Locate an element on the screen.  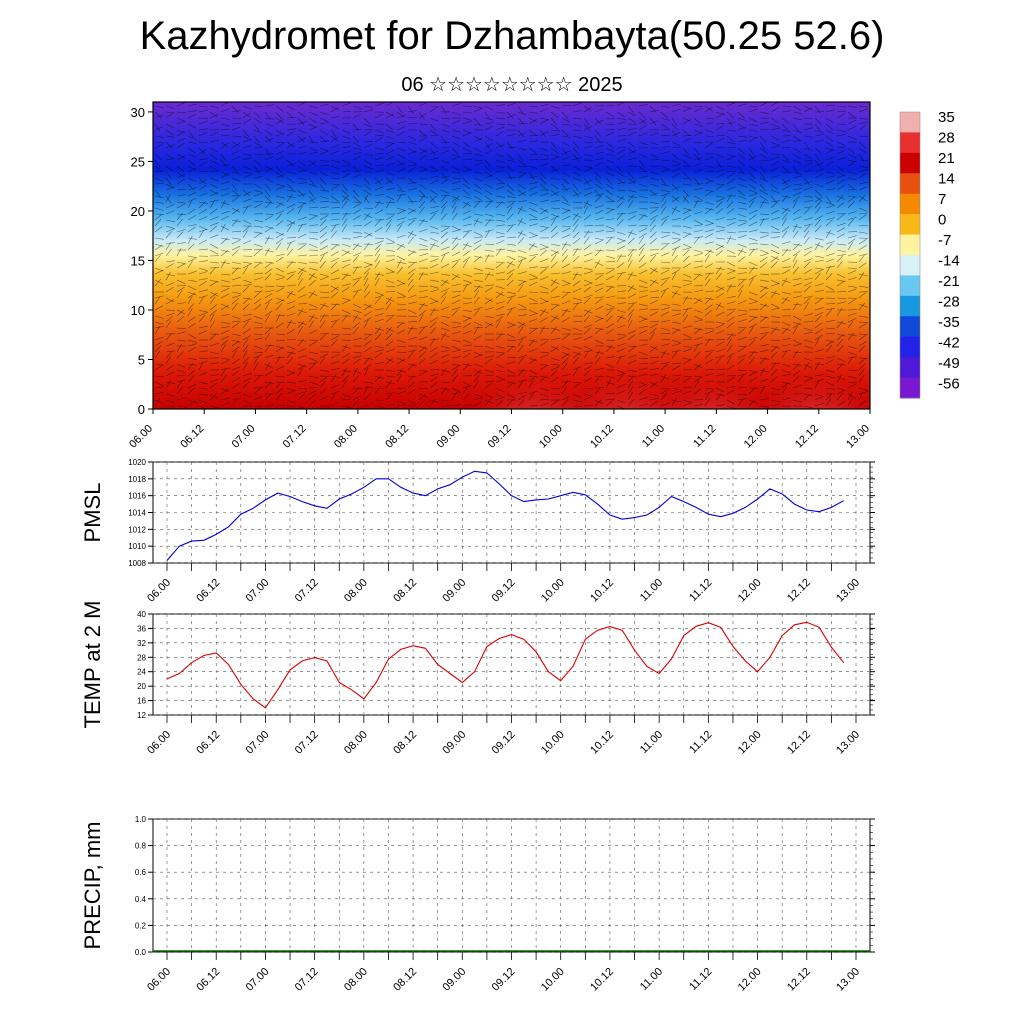
precip-x-tick-label: 10.12 is located at coordinates (602, 980).